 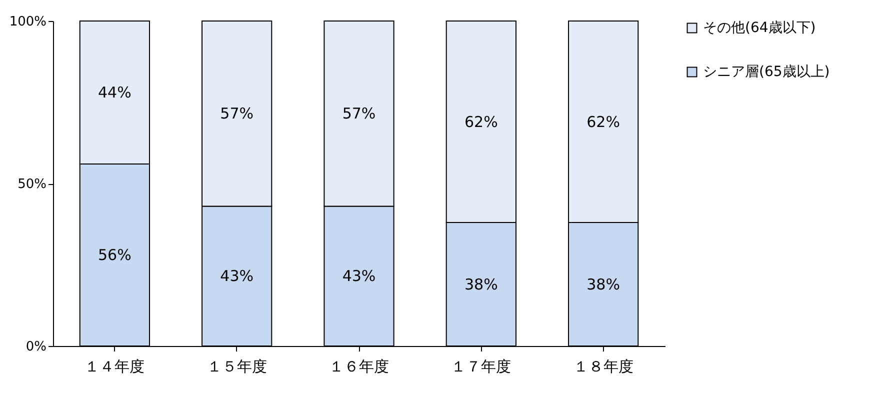 What do you see at coordinates (759, 28) in the screenshot?
I see `legend-label: その他(64歳以下)` at bounding box center [759, 28].